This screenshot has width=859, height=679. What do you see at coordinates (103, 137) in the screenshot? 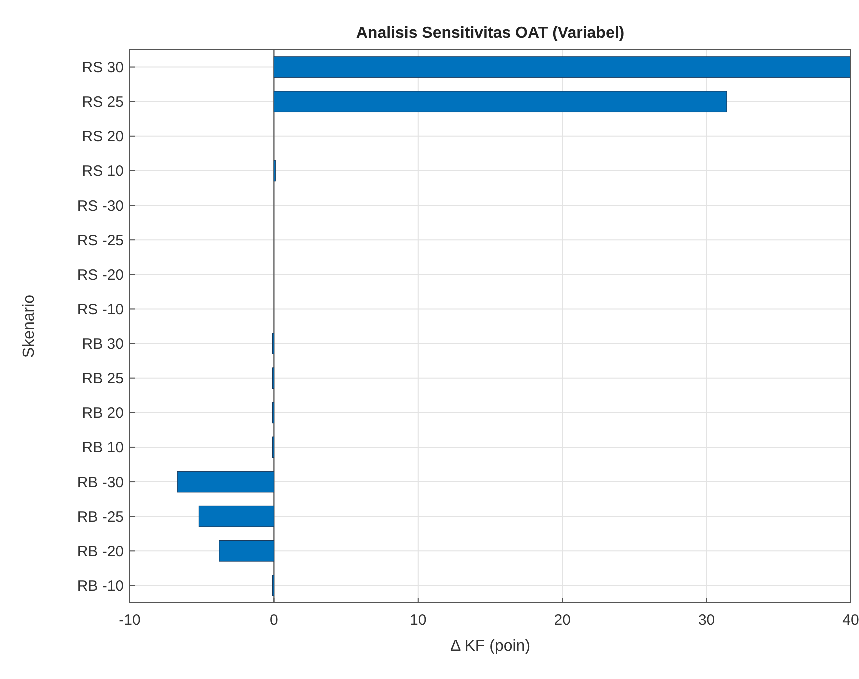
I see `y-tick-label: RS 20` at bounding box center [103, 137].